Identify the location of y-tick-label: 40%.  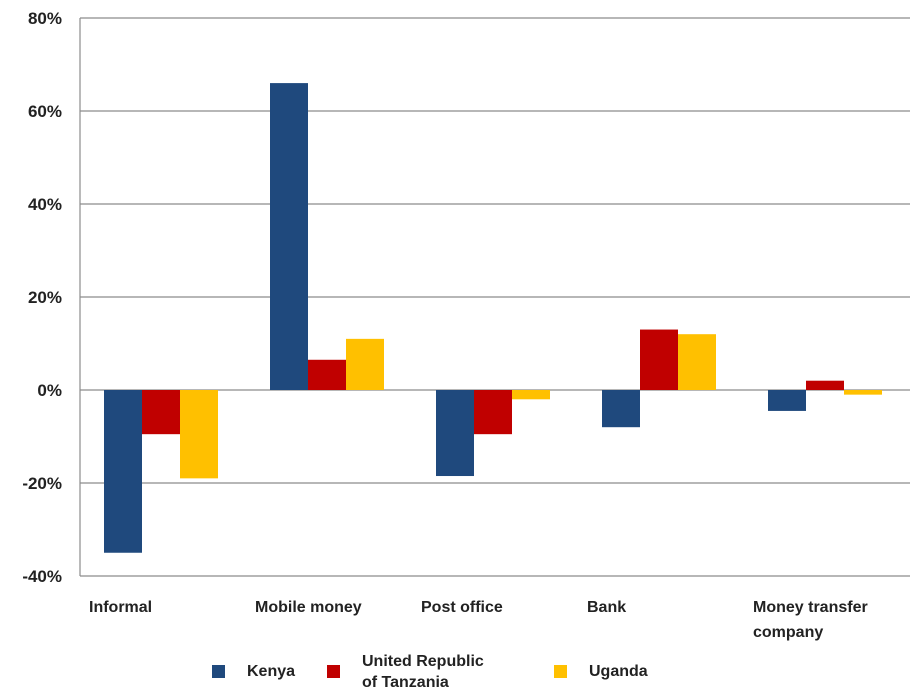
(45, 204).